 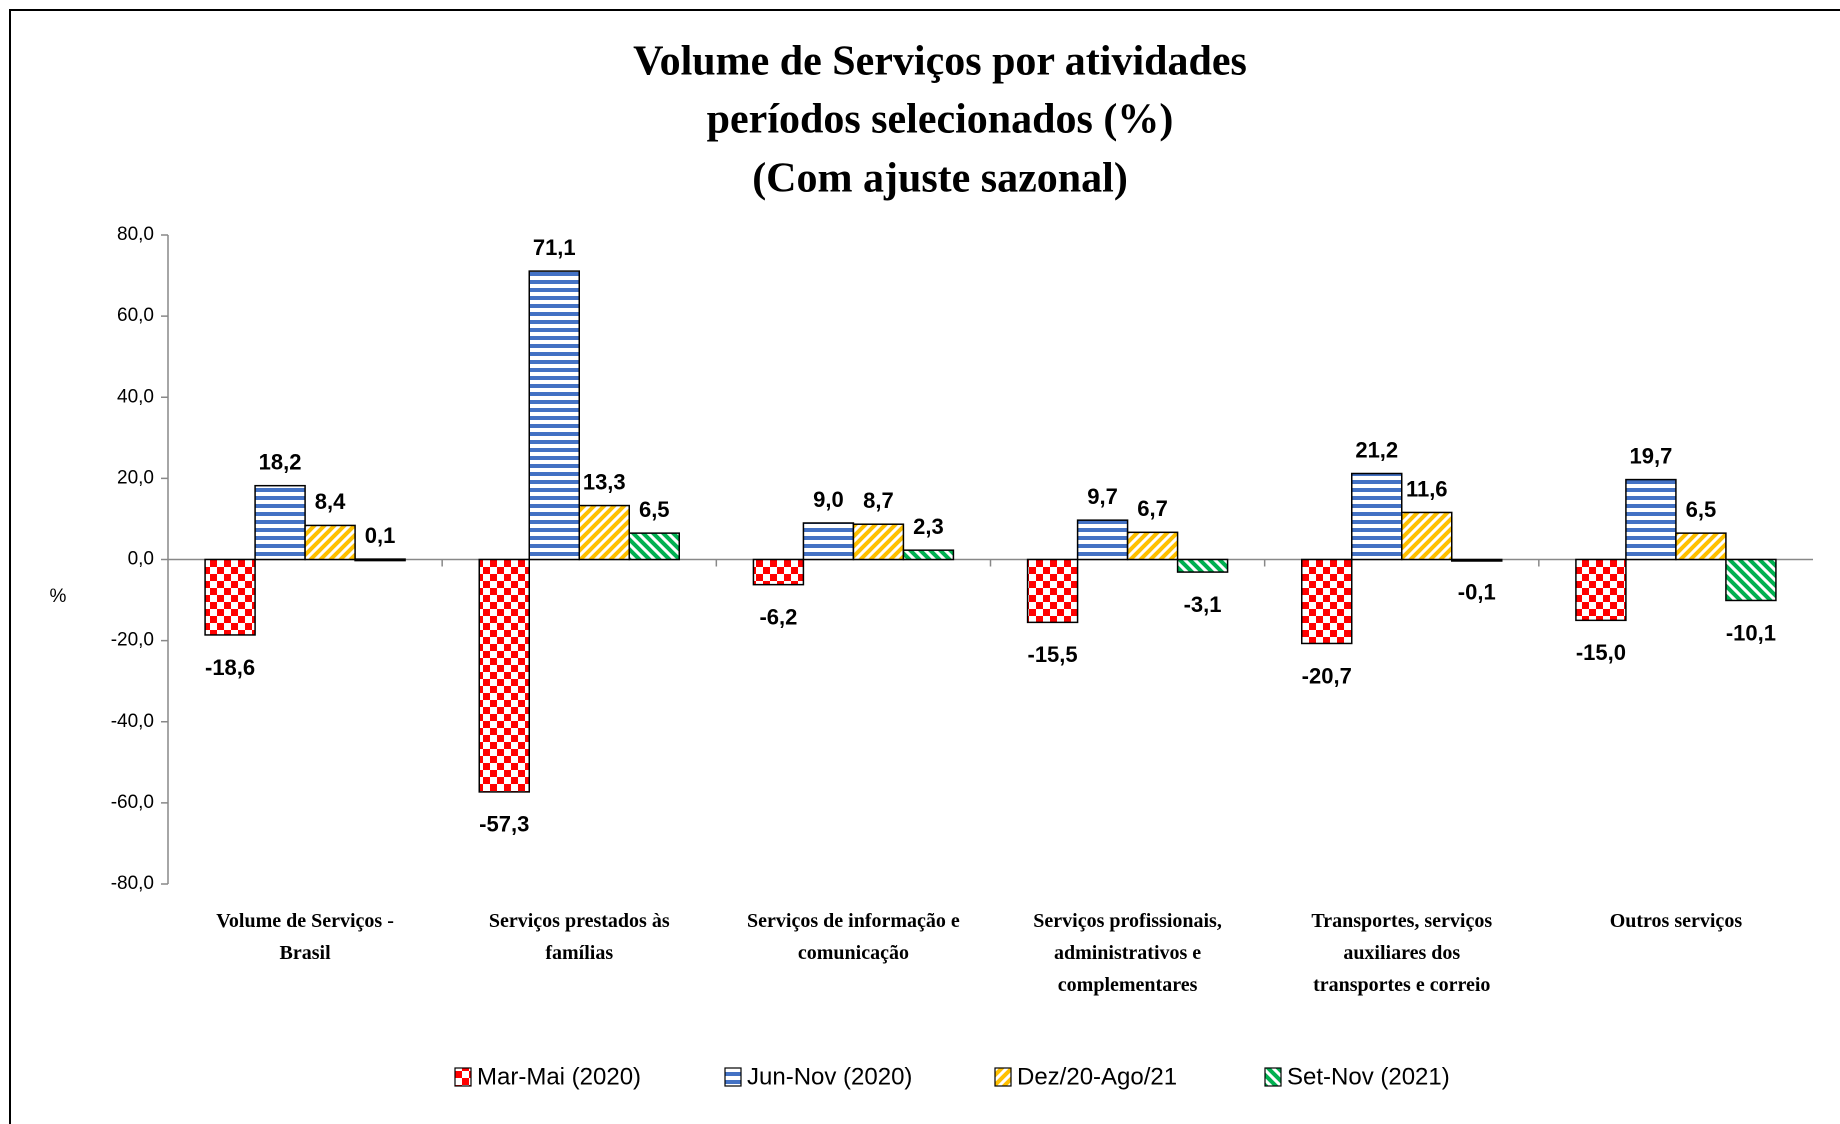 What do you see at coordinates (1676, 921) in the screenshot?
I see `x-tick-label: Outros serviços` at bounding box center [1676, 921].